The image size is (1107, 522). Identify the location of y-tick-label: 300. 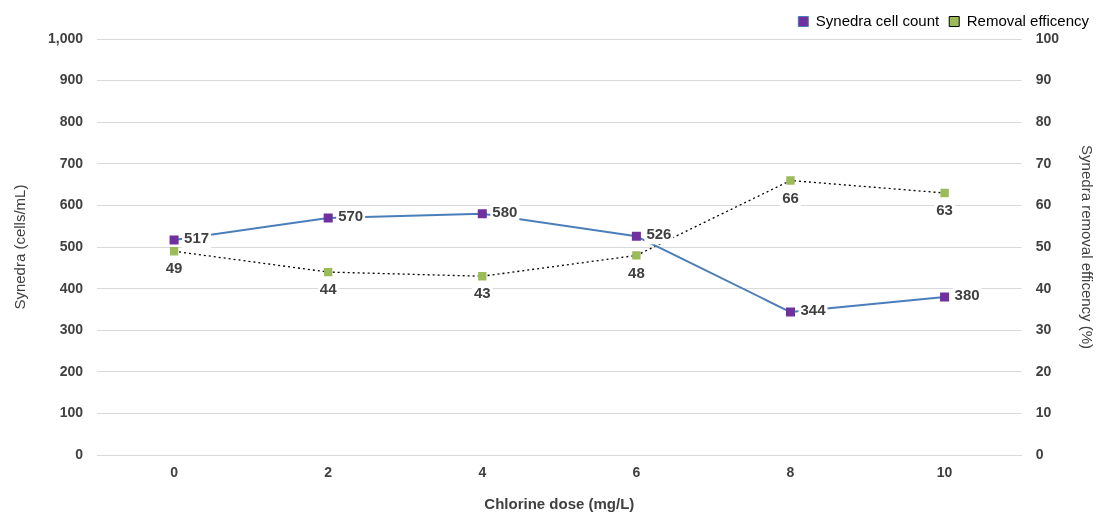
(71, 329).